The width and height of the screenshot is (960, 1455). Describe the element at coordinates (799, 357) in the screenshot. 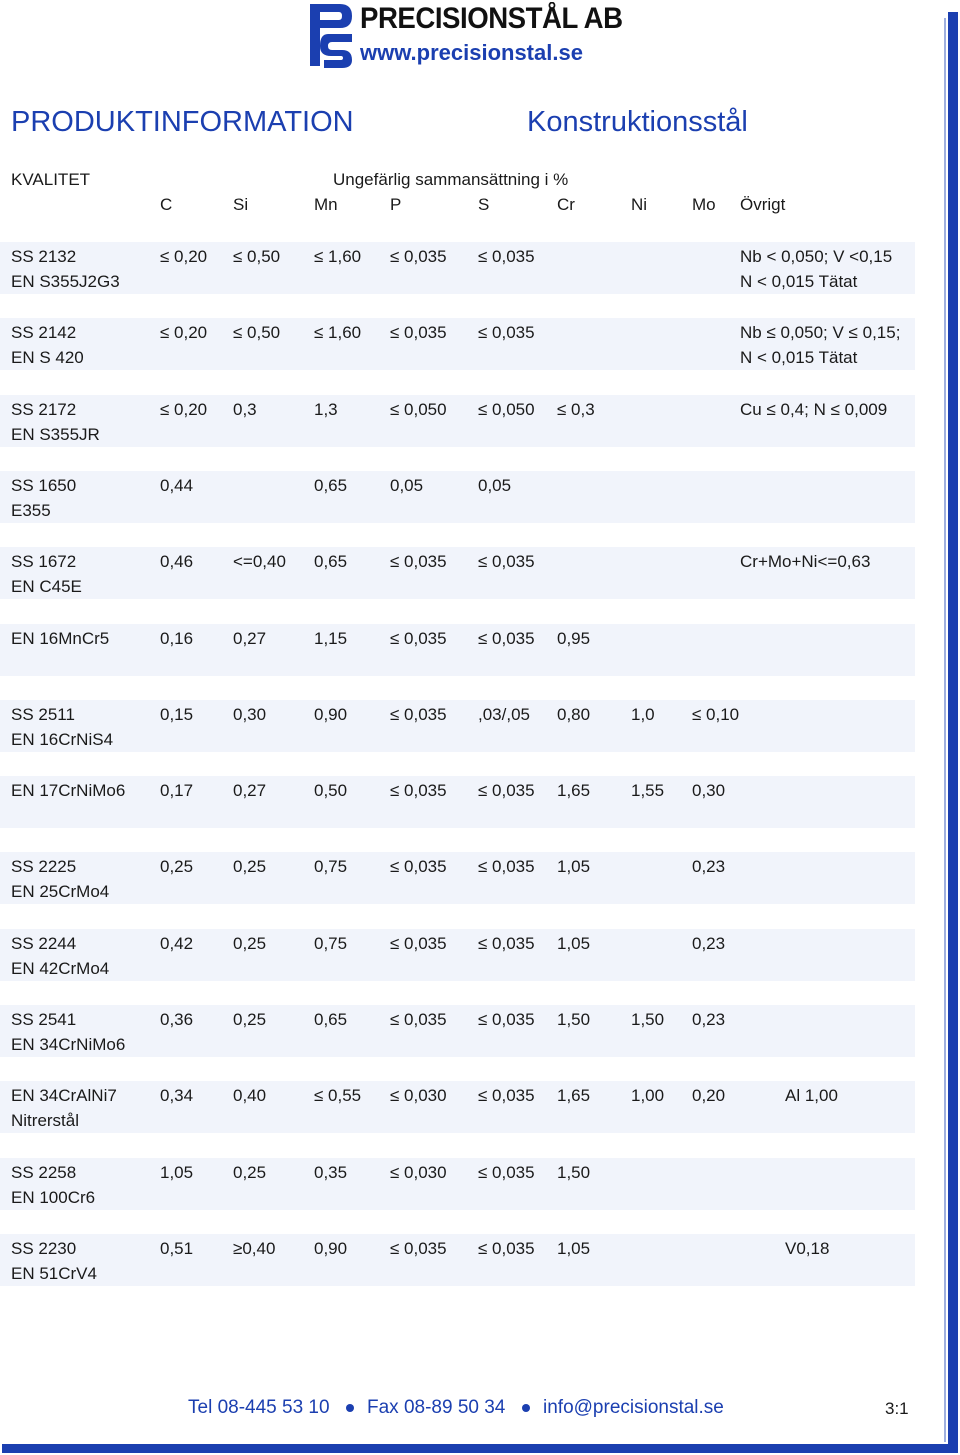

I see `cell-other-line2: N < 0,015 Tätat` at that location.